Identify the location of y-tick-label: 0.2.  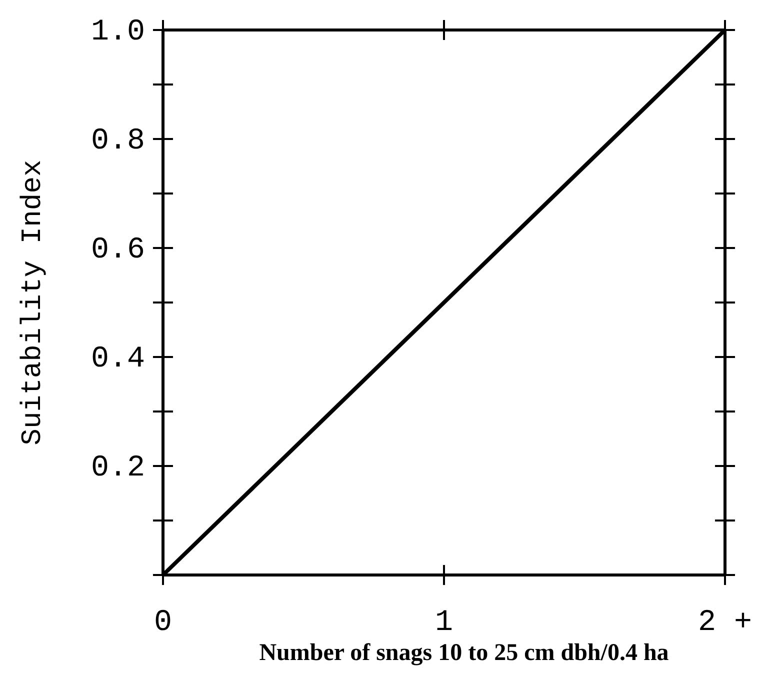
(117, 469).